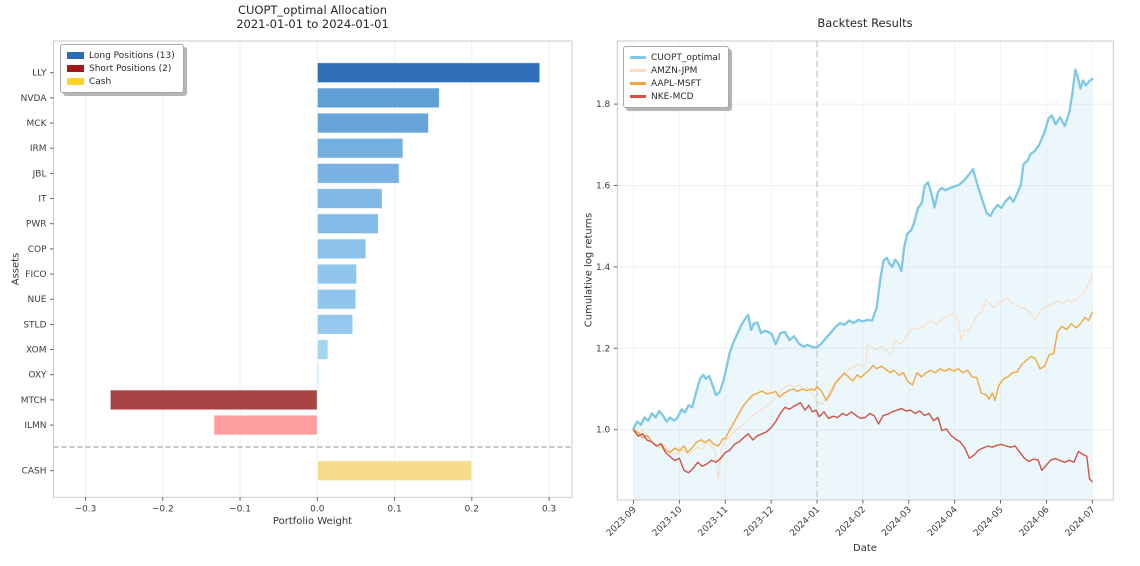 This screenshot has height=566, width=1140. Describe the element at coordinates (638, 70) in the screenshot. I see `amzn-jpm-line-swatch-icon` at that location.